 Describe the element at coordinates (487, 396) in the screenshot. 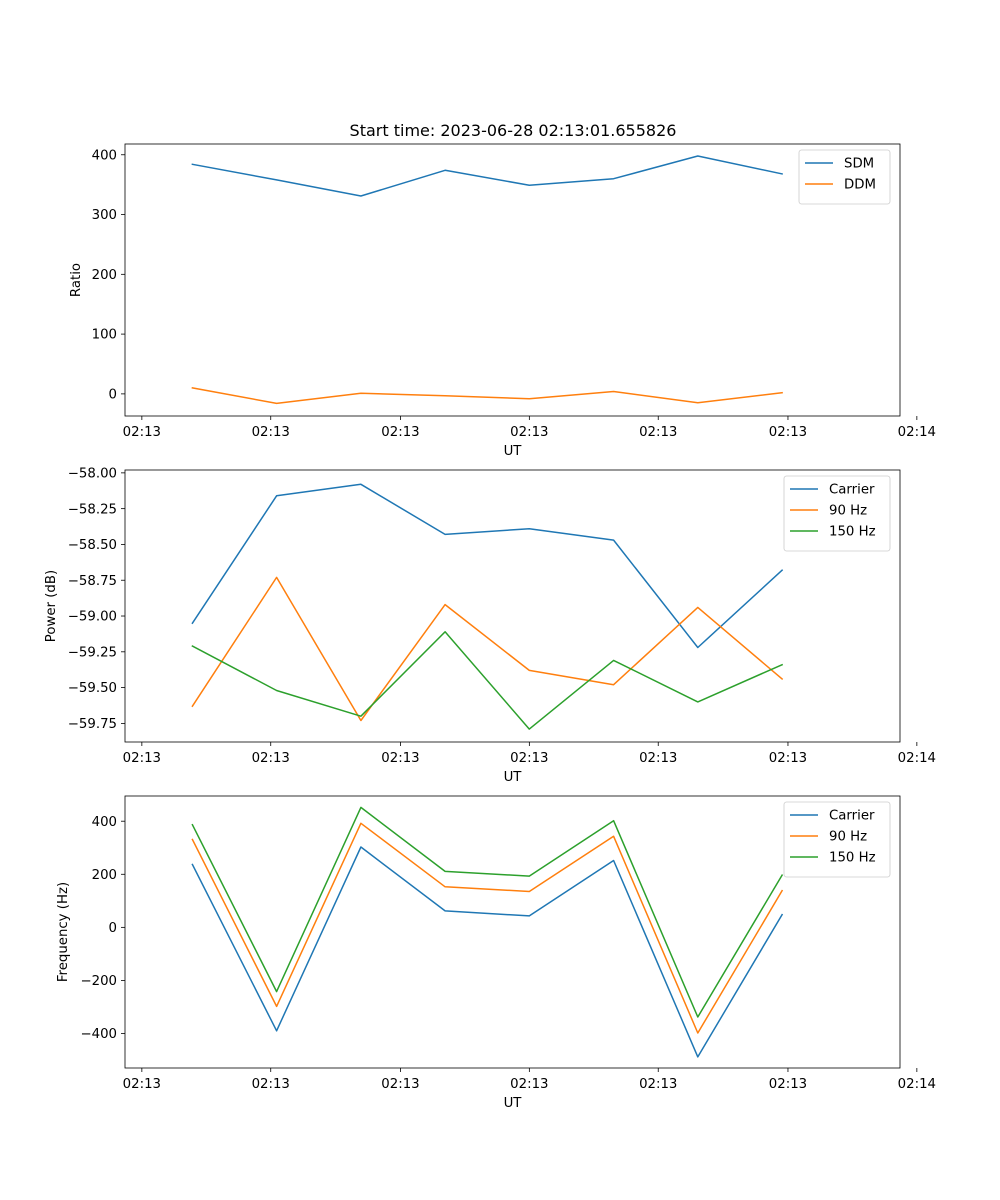

I see `series-line-ddm` at that location.